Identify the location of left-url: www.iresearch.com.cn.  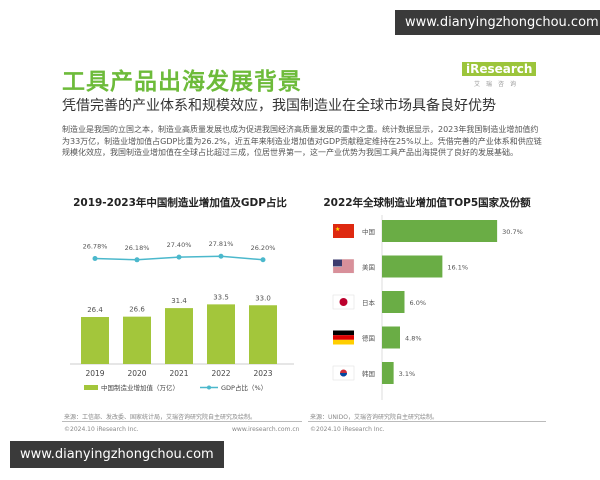
(266, 429).